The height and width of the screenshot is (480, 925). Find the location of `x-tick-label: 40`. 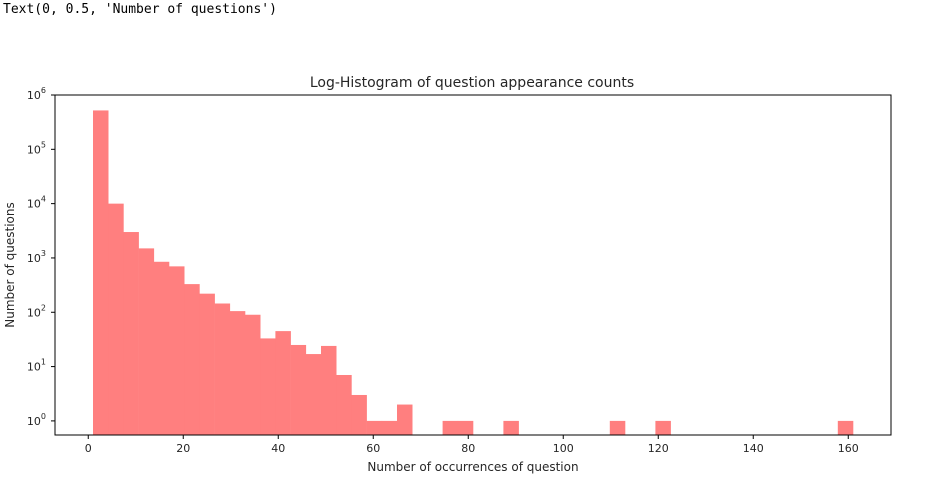

x-tick-label: 40 is located at coordinates (278, 448).